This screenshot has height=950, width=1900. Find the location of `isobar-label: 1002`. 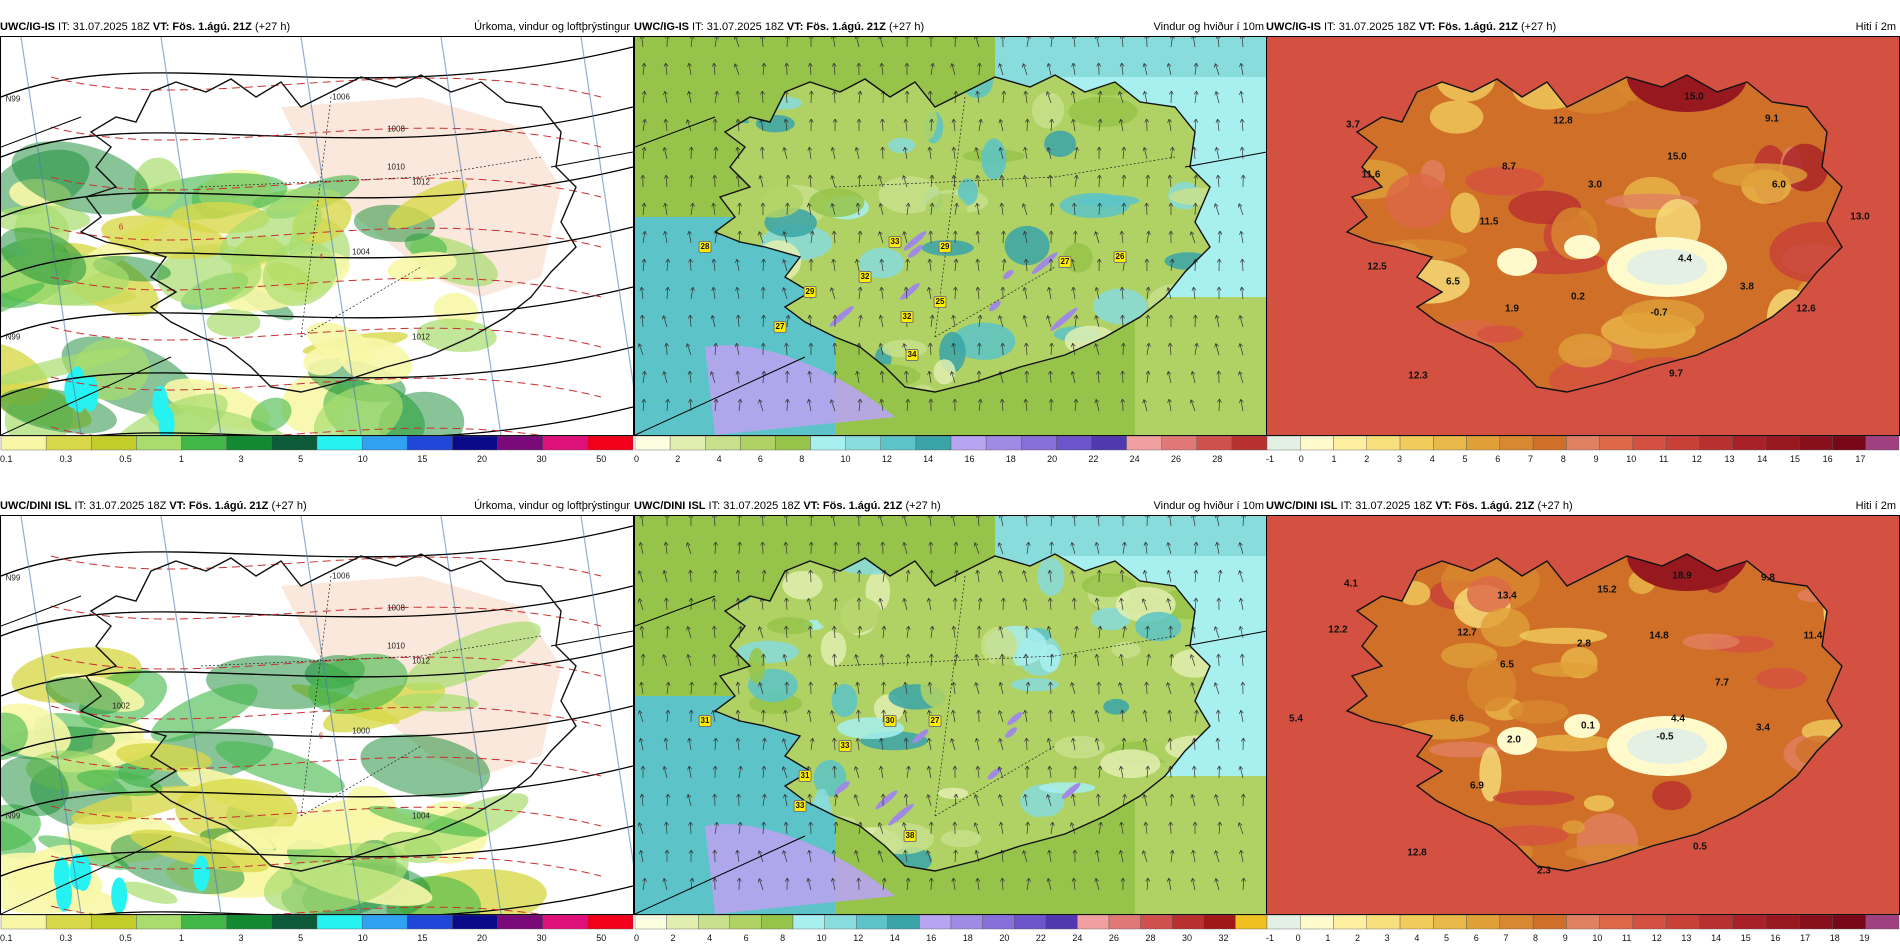

isobar-label: 1002 is located at coordinates (121, 706).